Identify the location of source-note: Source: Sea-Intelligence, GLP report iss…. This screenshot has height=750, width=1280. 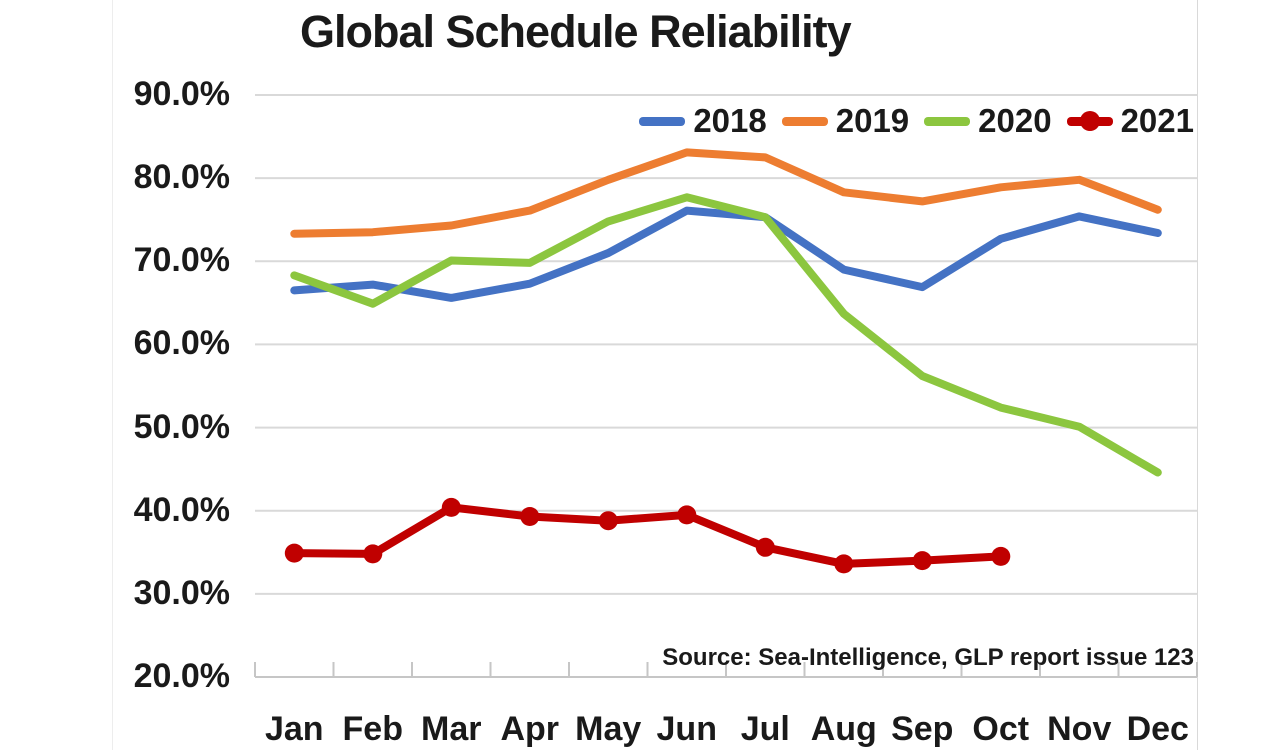
(928, 657).